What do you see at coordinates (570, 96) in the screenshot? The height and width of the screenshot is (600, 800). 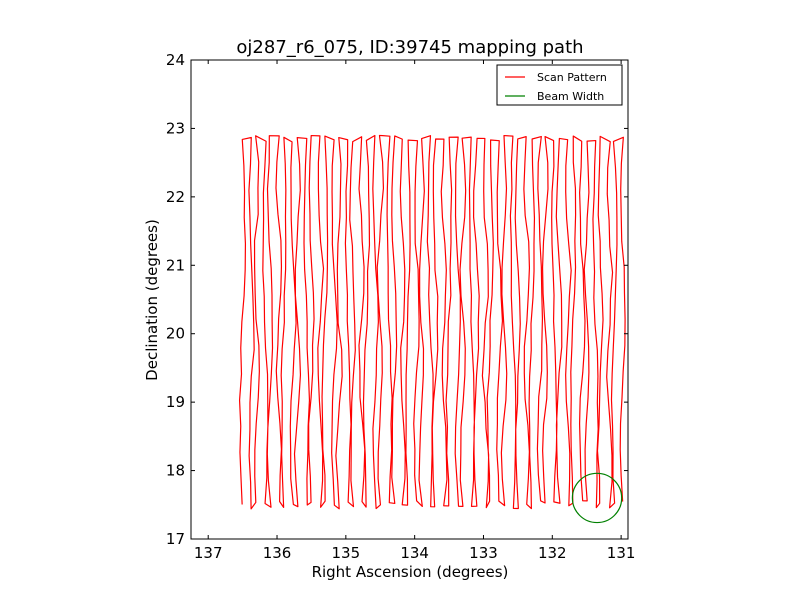 I see `legend-label: Beam Width` at bounding box center [570, 96].